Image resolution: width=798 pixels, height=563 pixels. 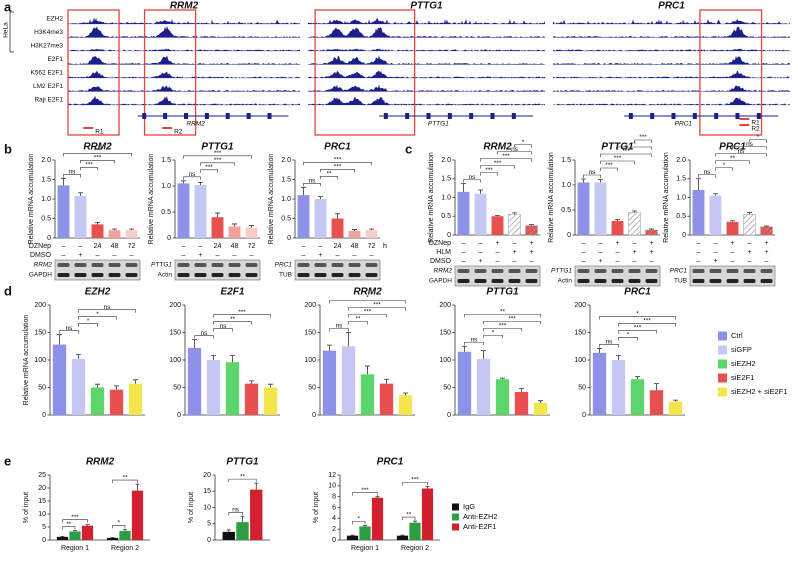 What do you see at coordinates (684, 124) in the screenshot?
I see `gene-label: PRC1` at bounding box center [684, 124].